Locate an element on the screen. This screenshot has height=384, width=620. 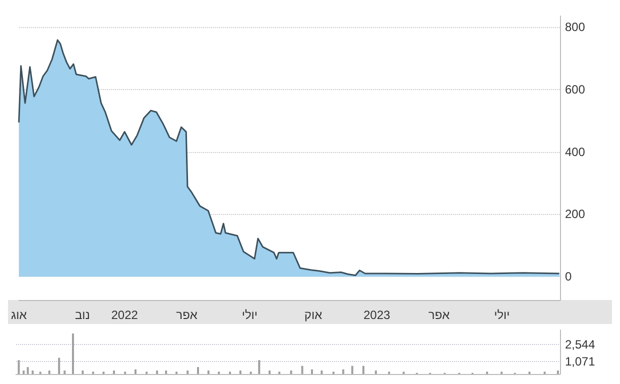
x-tick-label: 2023 is located at coordinates (377, 315).